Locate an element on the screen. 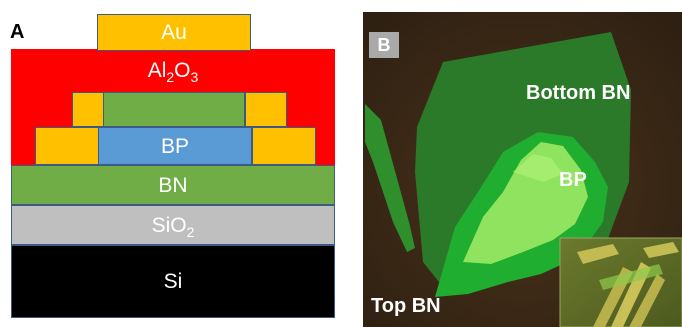 Image resolution: width=682 pixels, height=327 pixels. bn-layer: BN is located at coordinates (173, 185).